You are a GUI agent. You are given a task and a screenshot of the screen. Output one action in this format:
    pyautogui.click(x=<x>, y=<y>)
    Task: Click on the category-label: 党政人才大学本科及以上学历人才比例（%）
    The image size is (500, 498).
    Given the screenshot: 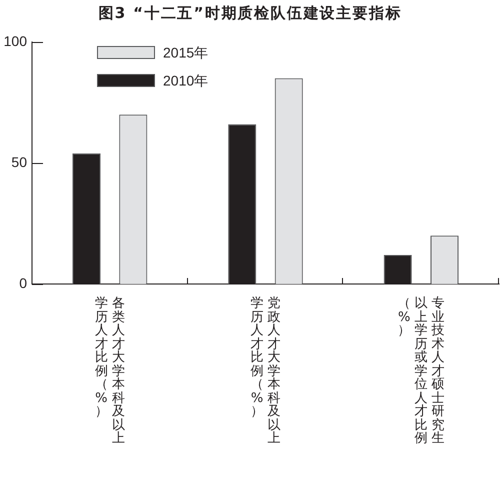 What is the action you would take?
    pyautogui.click(x=265, y=371)
    